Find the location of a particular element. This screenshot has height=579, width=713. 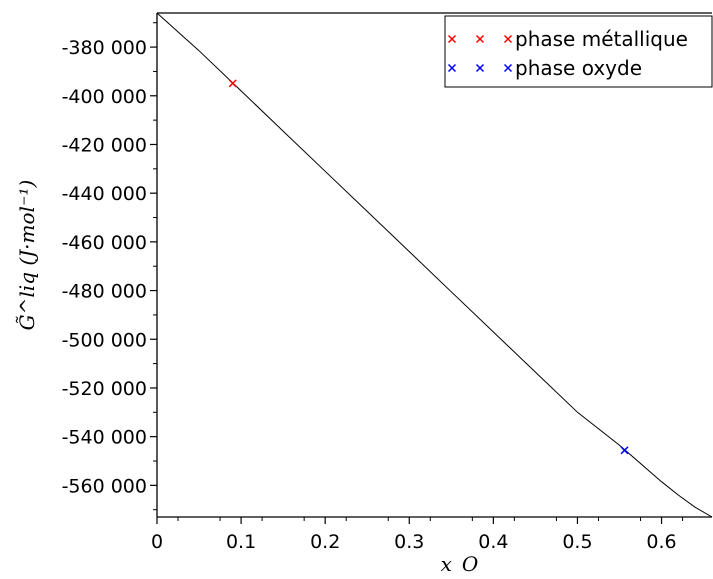

x-tick-label: 0.4 is located at coordinates (493, 542).